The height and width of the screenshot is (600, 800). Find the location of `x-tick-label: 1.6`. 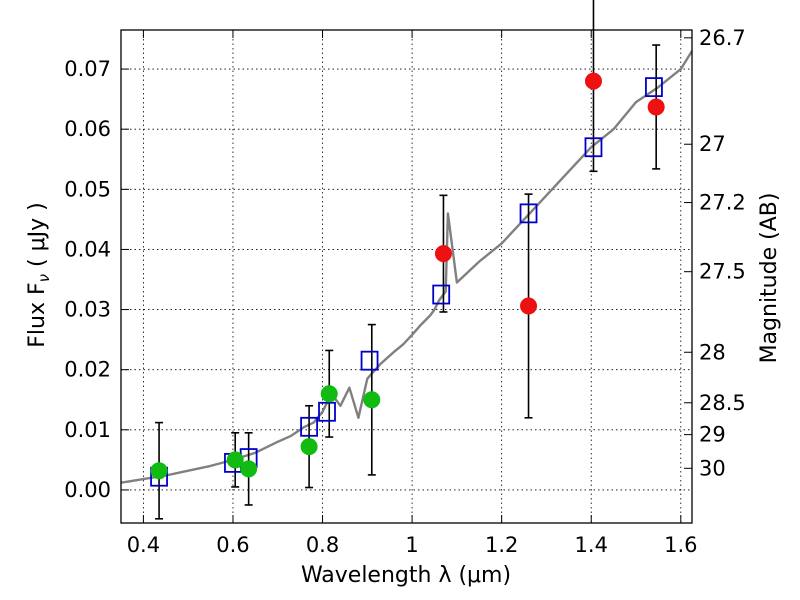

x-tick-label: 1.6 is located at coordinates (680, 545).